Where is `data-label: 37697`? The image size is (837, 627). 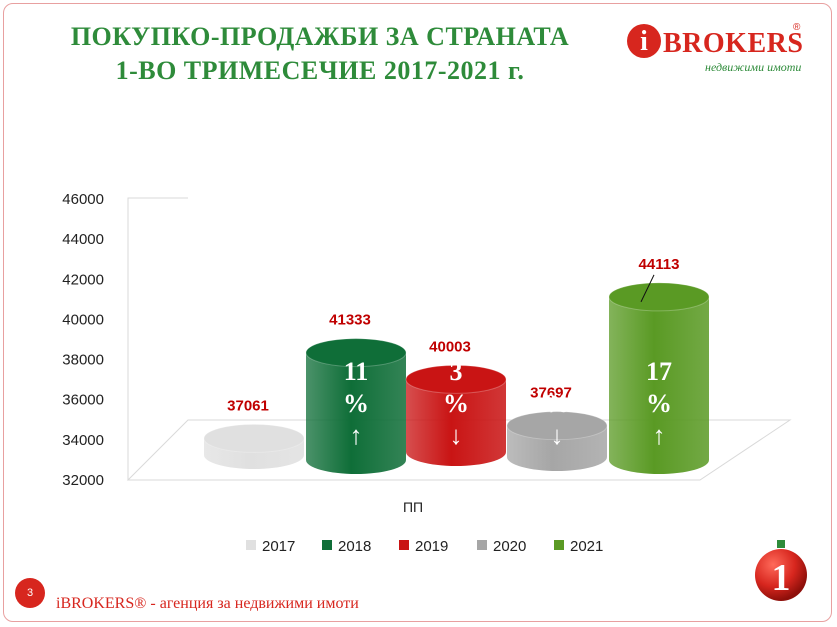
data-label: 37697 is located at coordinates (551, 393).